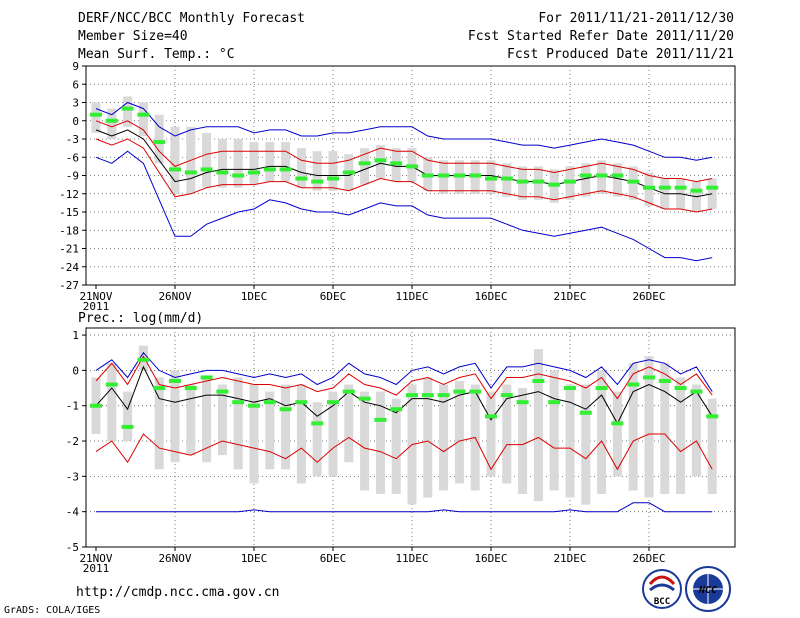 The image size is (800, 618). Describe the element at coordinates (96, 306) in the screenshot. I see `temp-xtick-year: 2011` at that location.